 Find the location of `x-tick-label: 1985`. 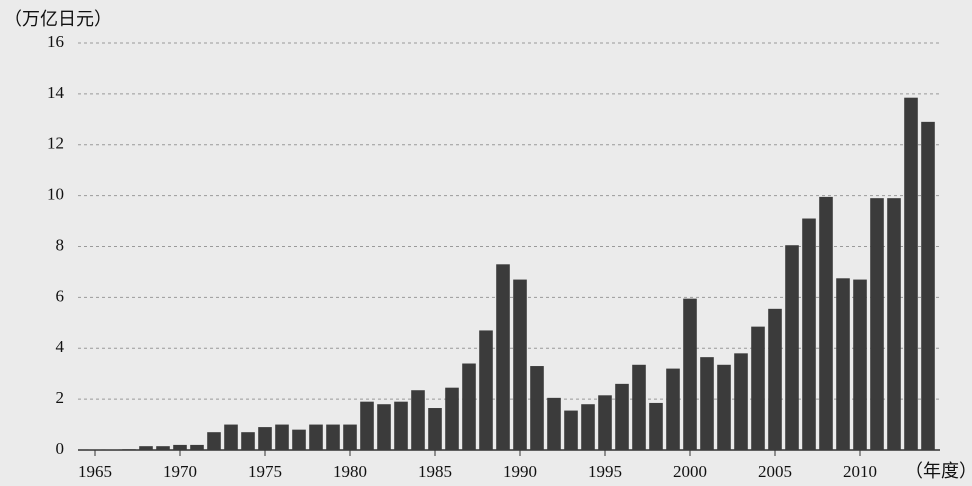

x-tick-label: 1985 is located at coordinates (435, 471).